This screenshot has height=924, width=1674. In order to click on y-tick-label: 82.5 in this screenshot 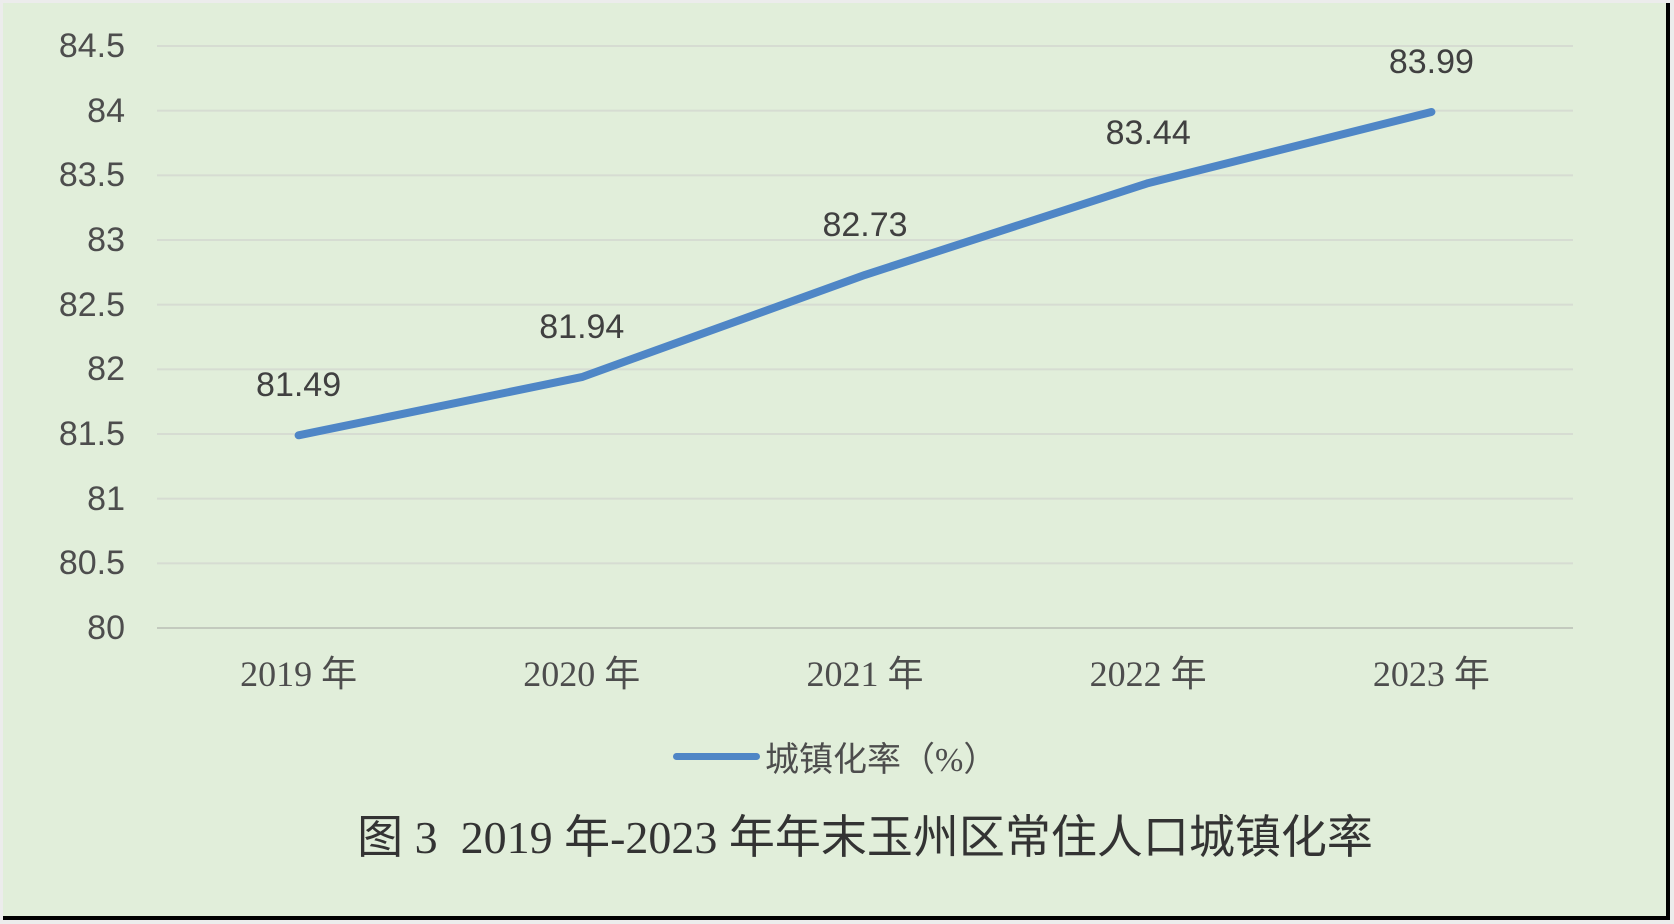, I will do `click(91, 304)`.